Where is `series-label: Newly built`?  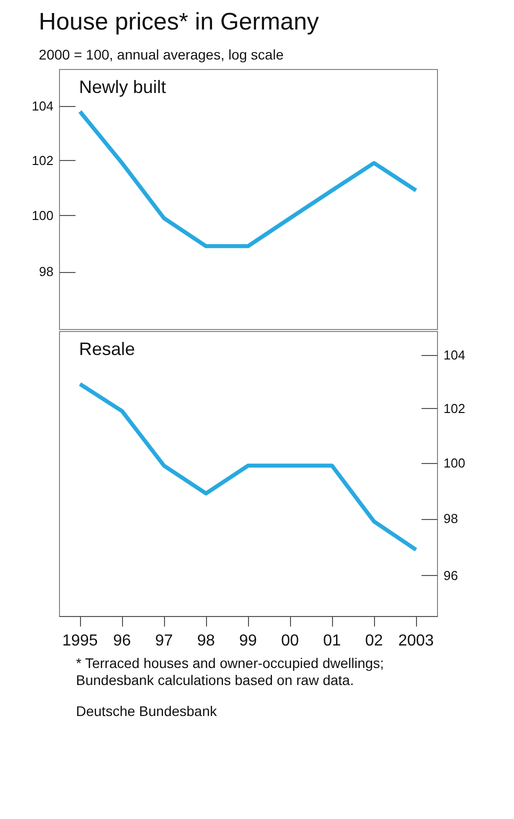 series-label: Newly built is located at coordinates (122, 87).